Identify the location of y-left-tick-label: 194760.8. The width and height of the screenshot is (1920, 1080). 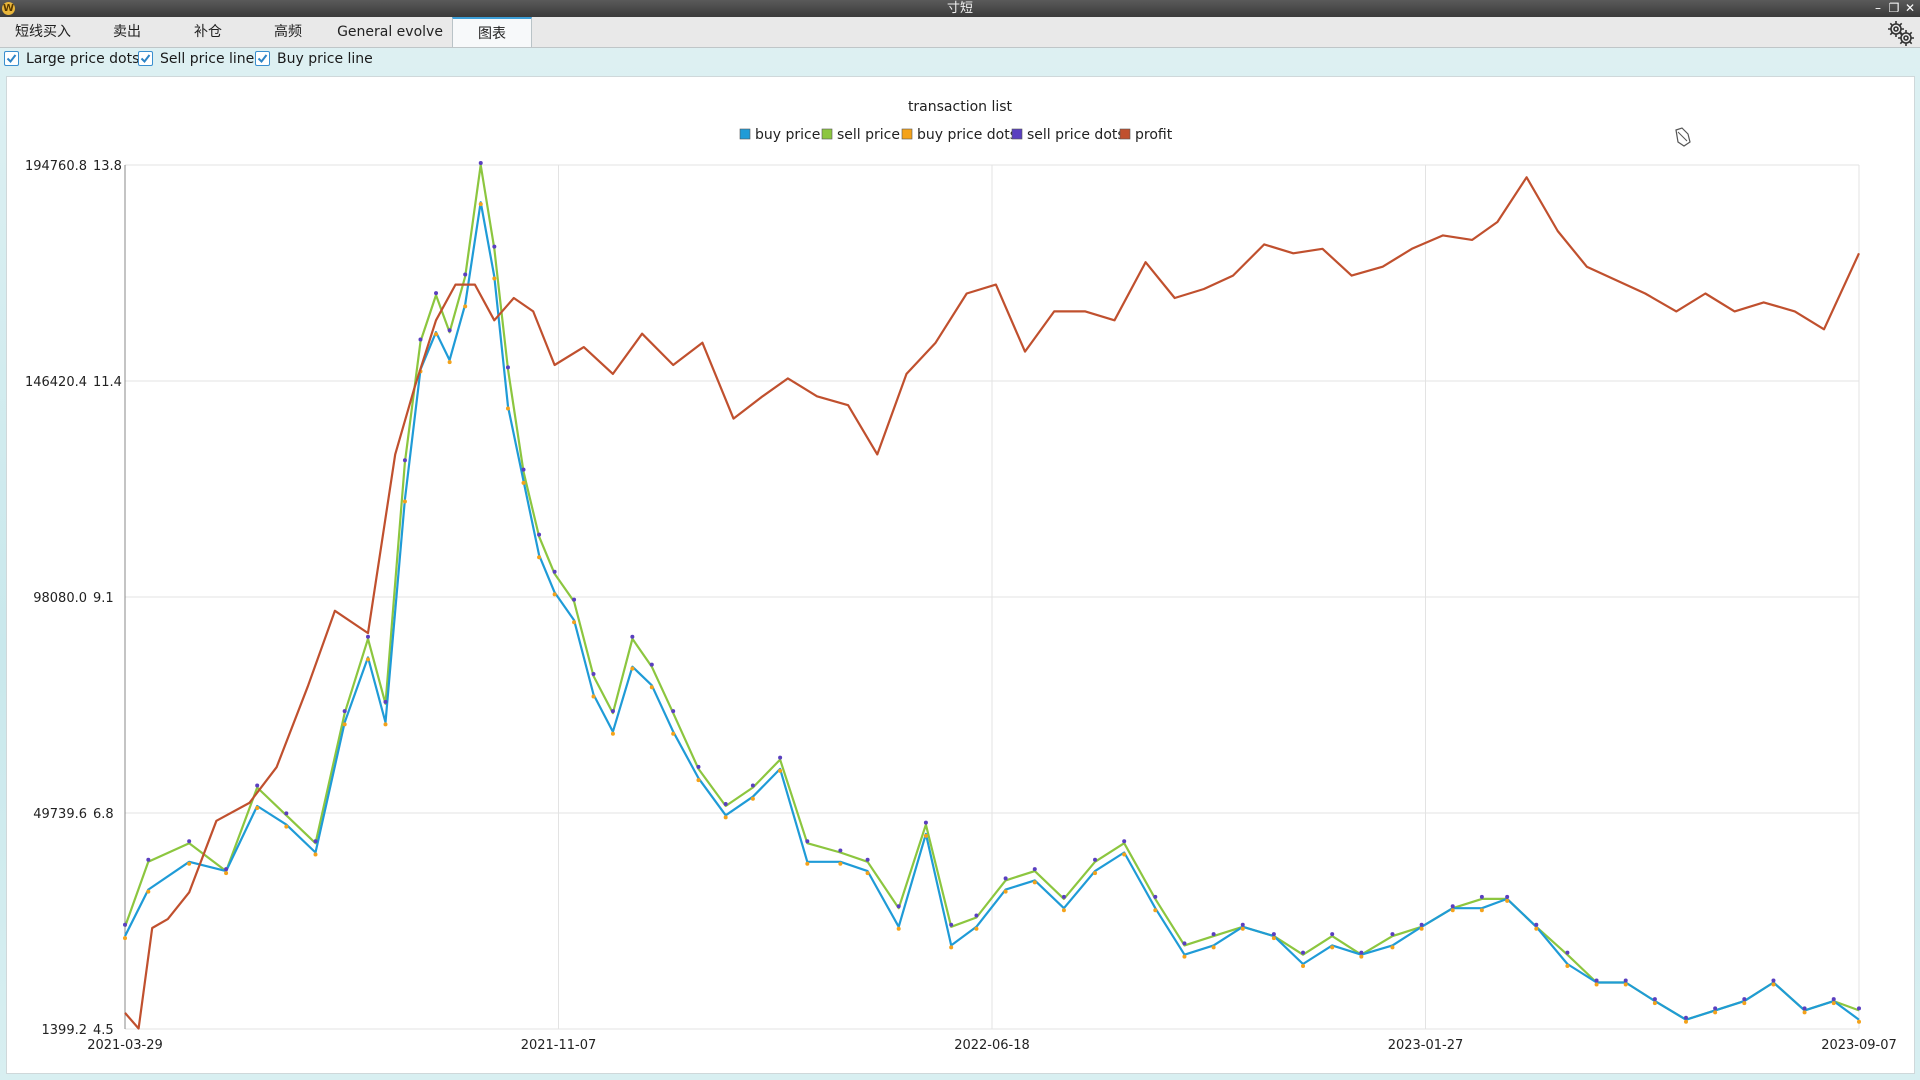
(56, 166).